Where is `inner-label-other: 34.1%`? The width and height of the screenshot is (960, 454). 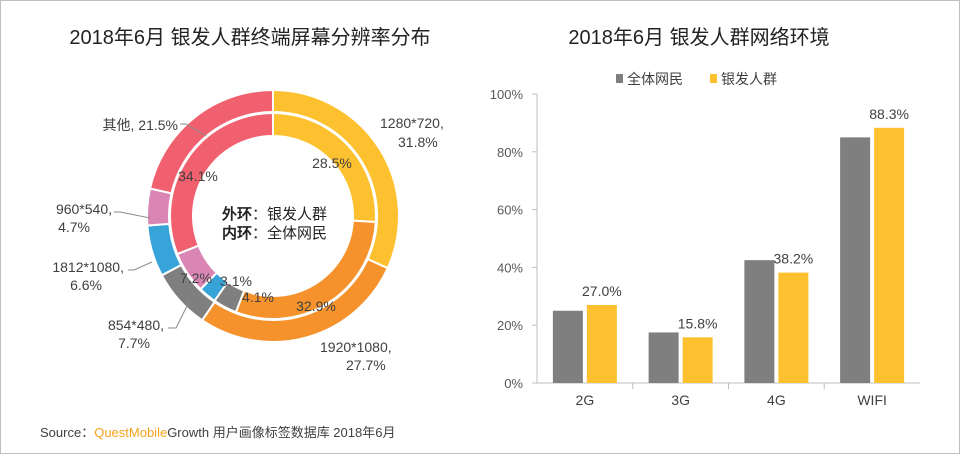
inner-label-other: 34.1% is located at coordinates (198, 176).